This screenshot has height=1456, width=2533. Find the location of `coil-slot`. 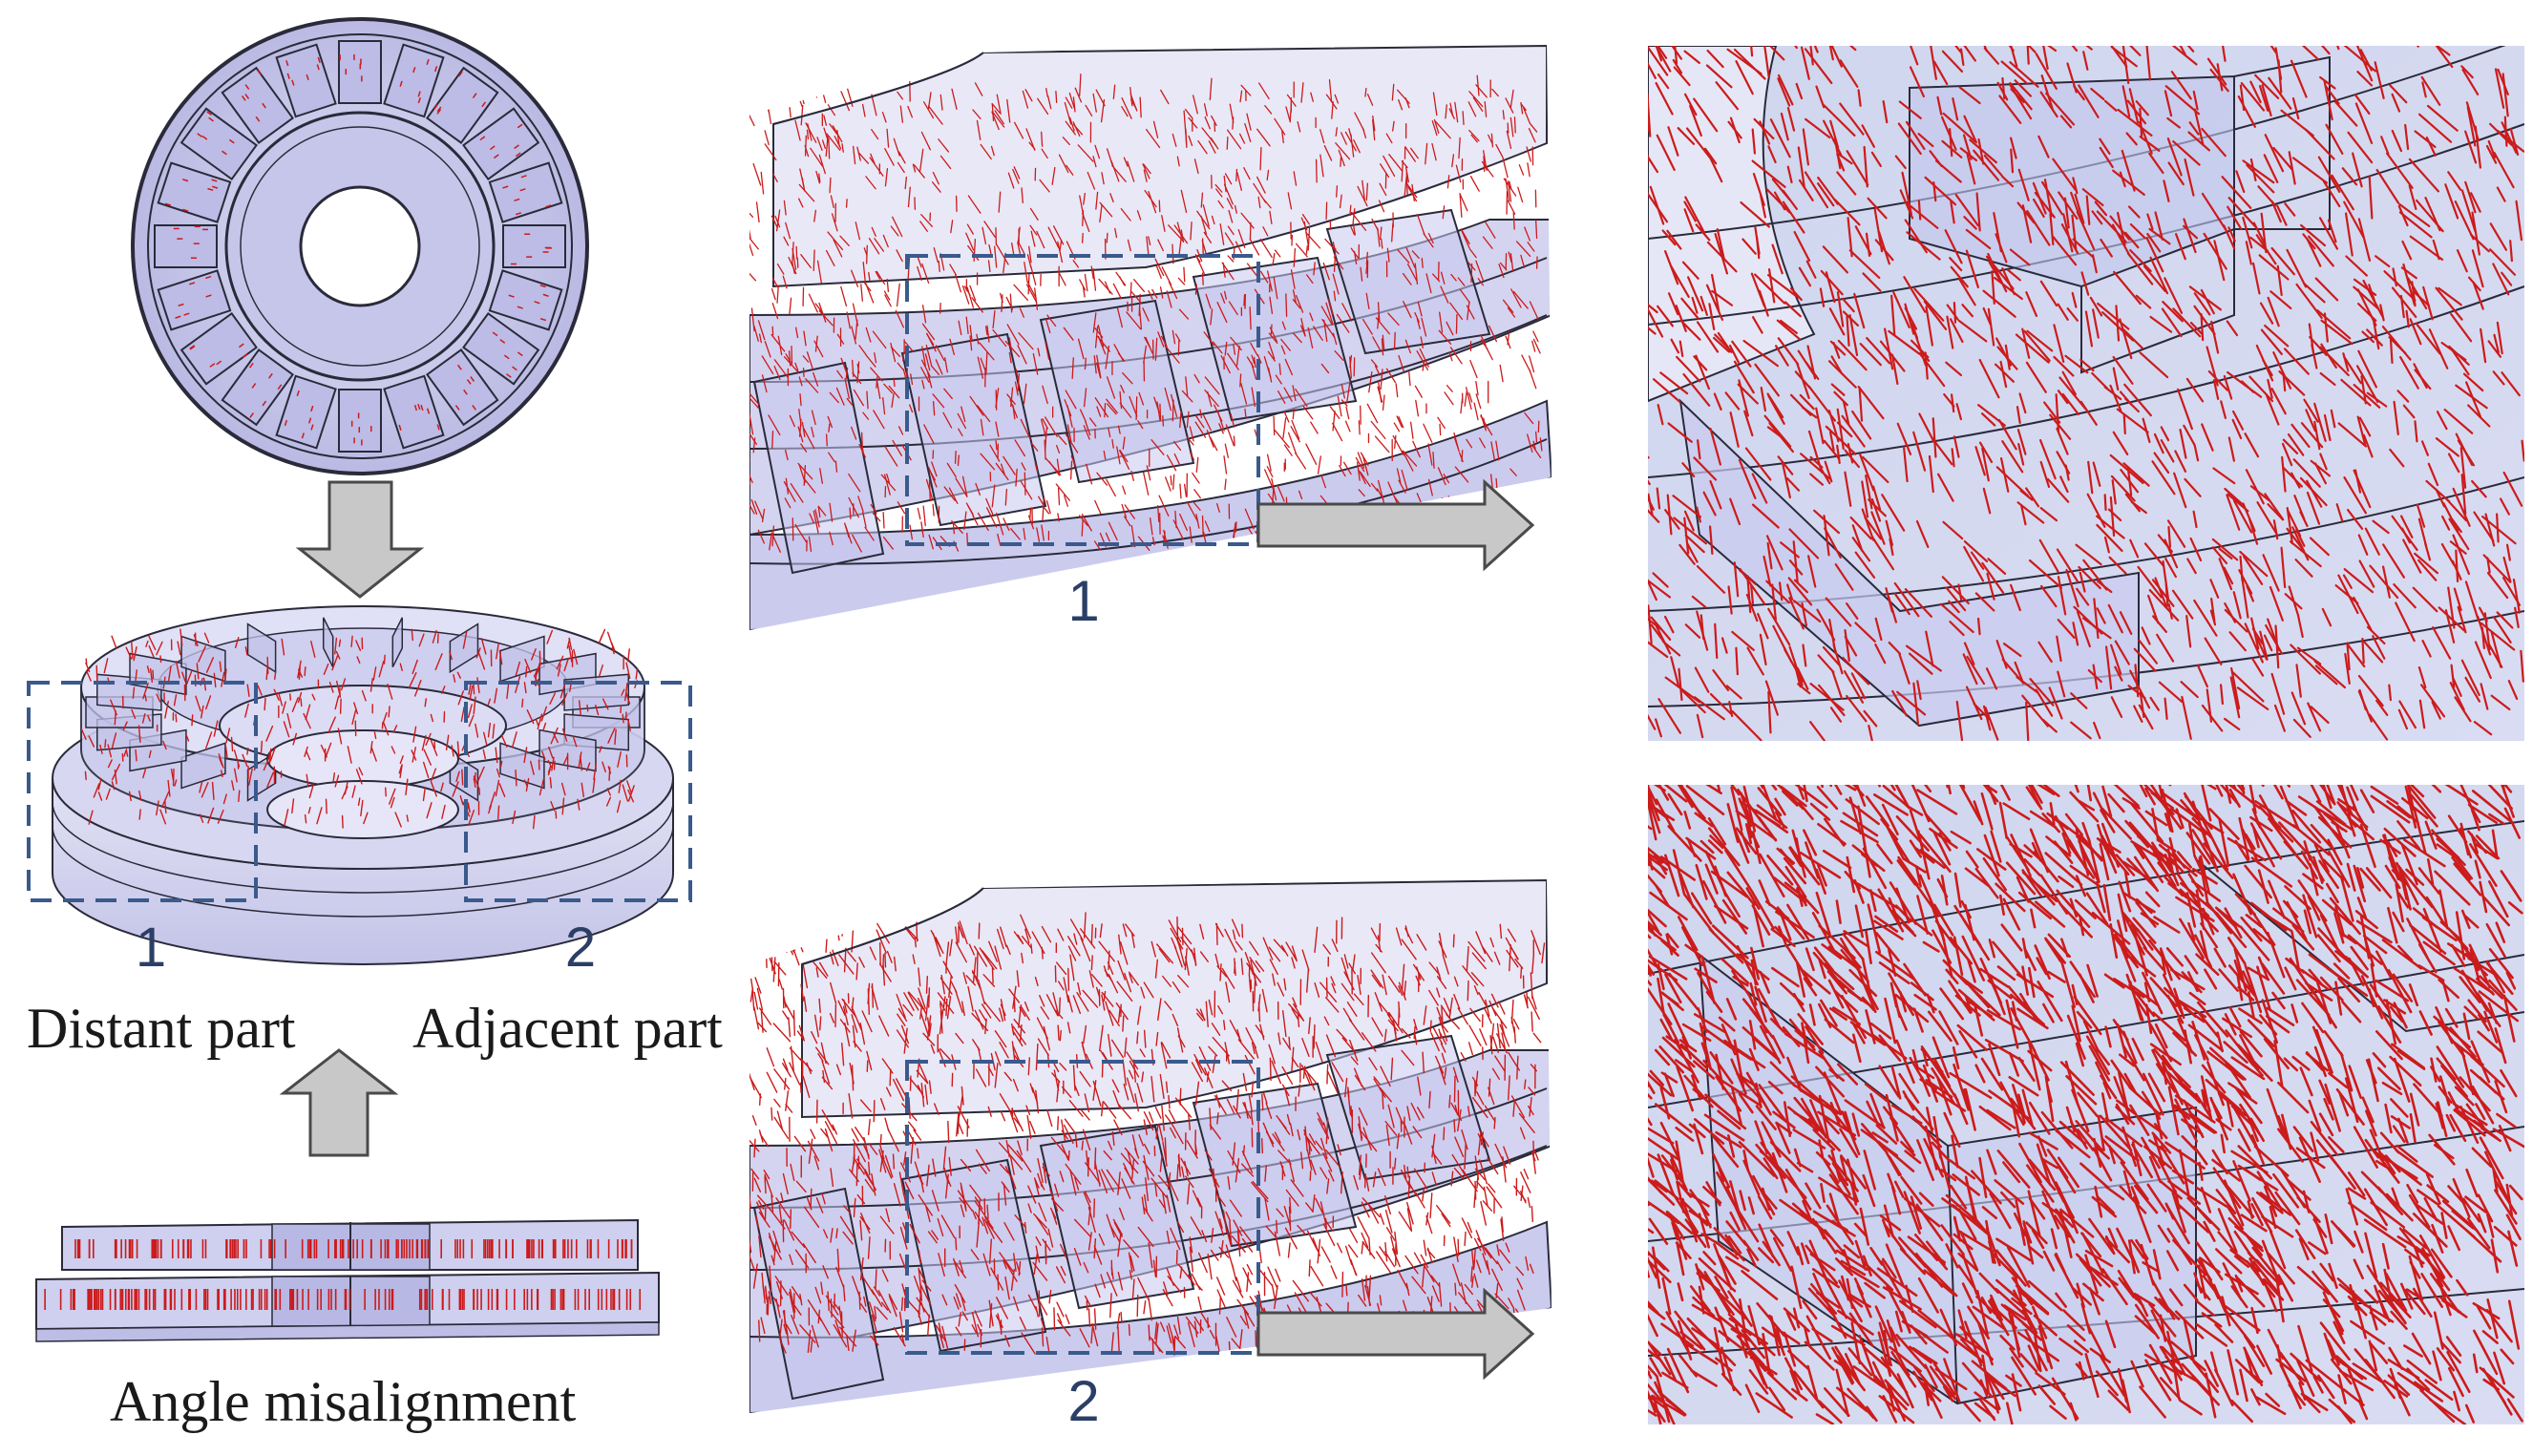

coil-slot is located at coordinates (258, 105).